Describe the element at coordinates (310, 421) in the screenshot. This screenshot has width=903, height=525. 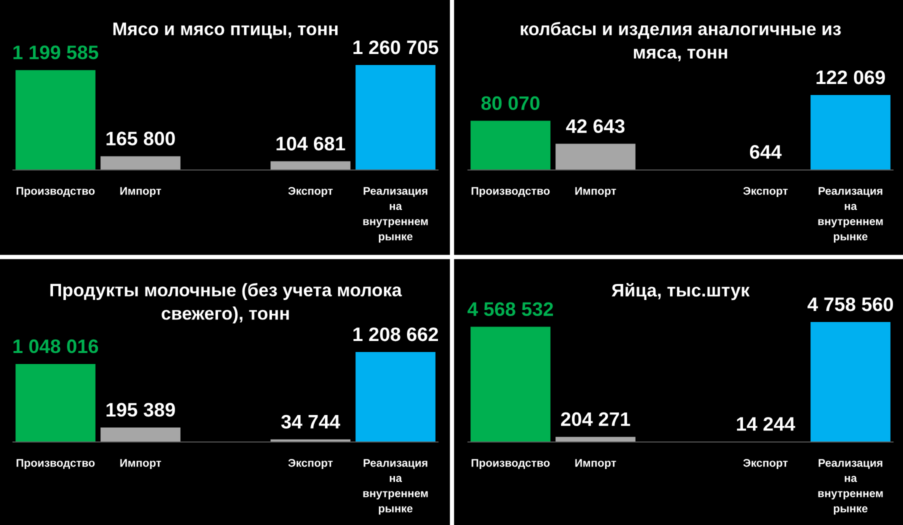
I see `data-label: 34 744` at that location.